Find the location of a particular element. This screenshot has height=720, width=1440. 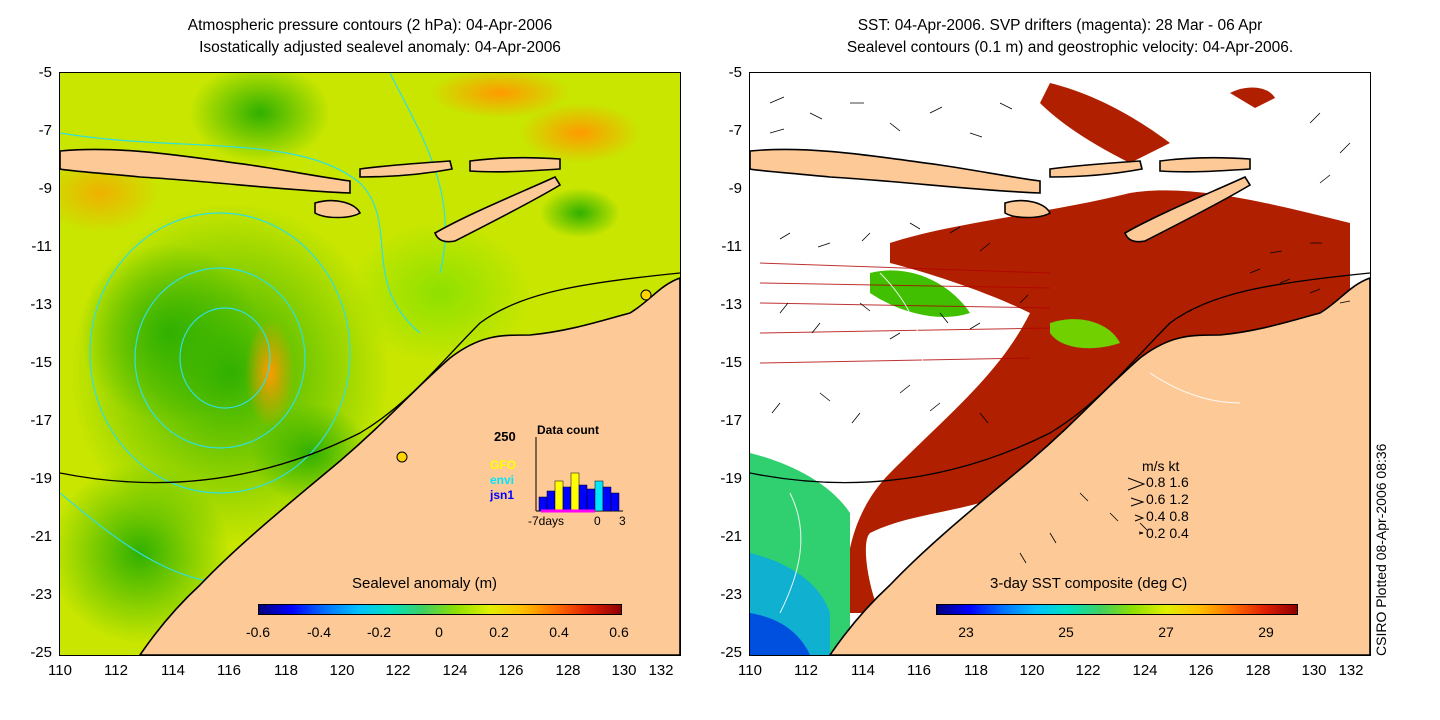

right-colorbar-title: 3-day SST composite (deg C) is located at coordinates (1089, 583).